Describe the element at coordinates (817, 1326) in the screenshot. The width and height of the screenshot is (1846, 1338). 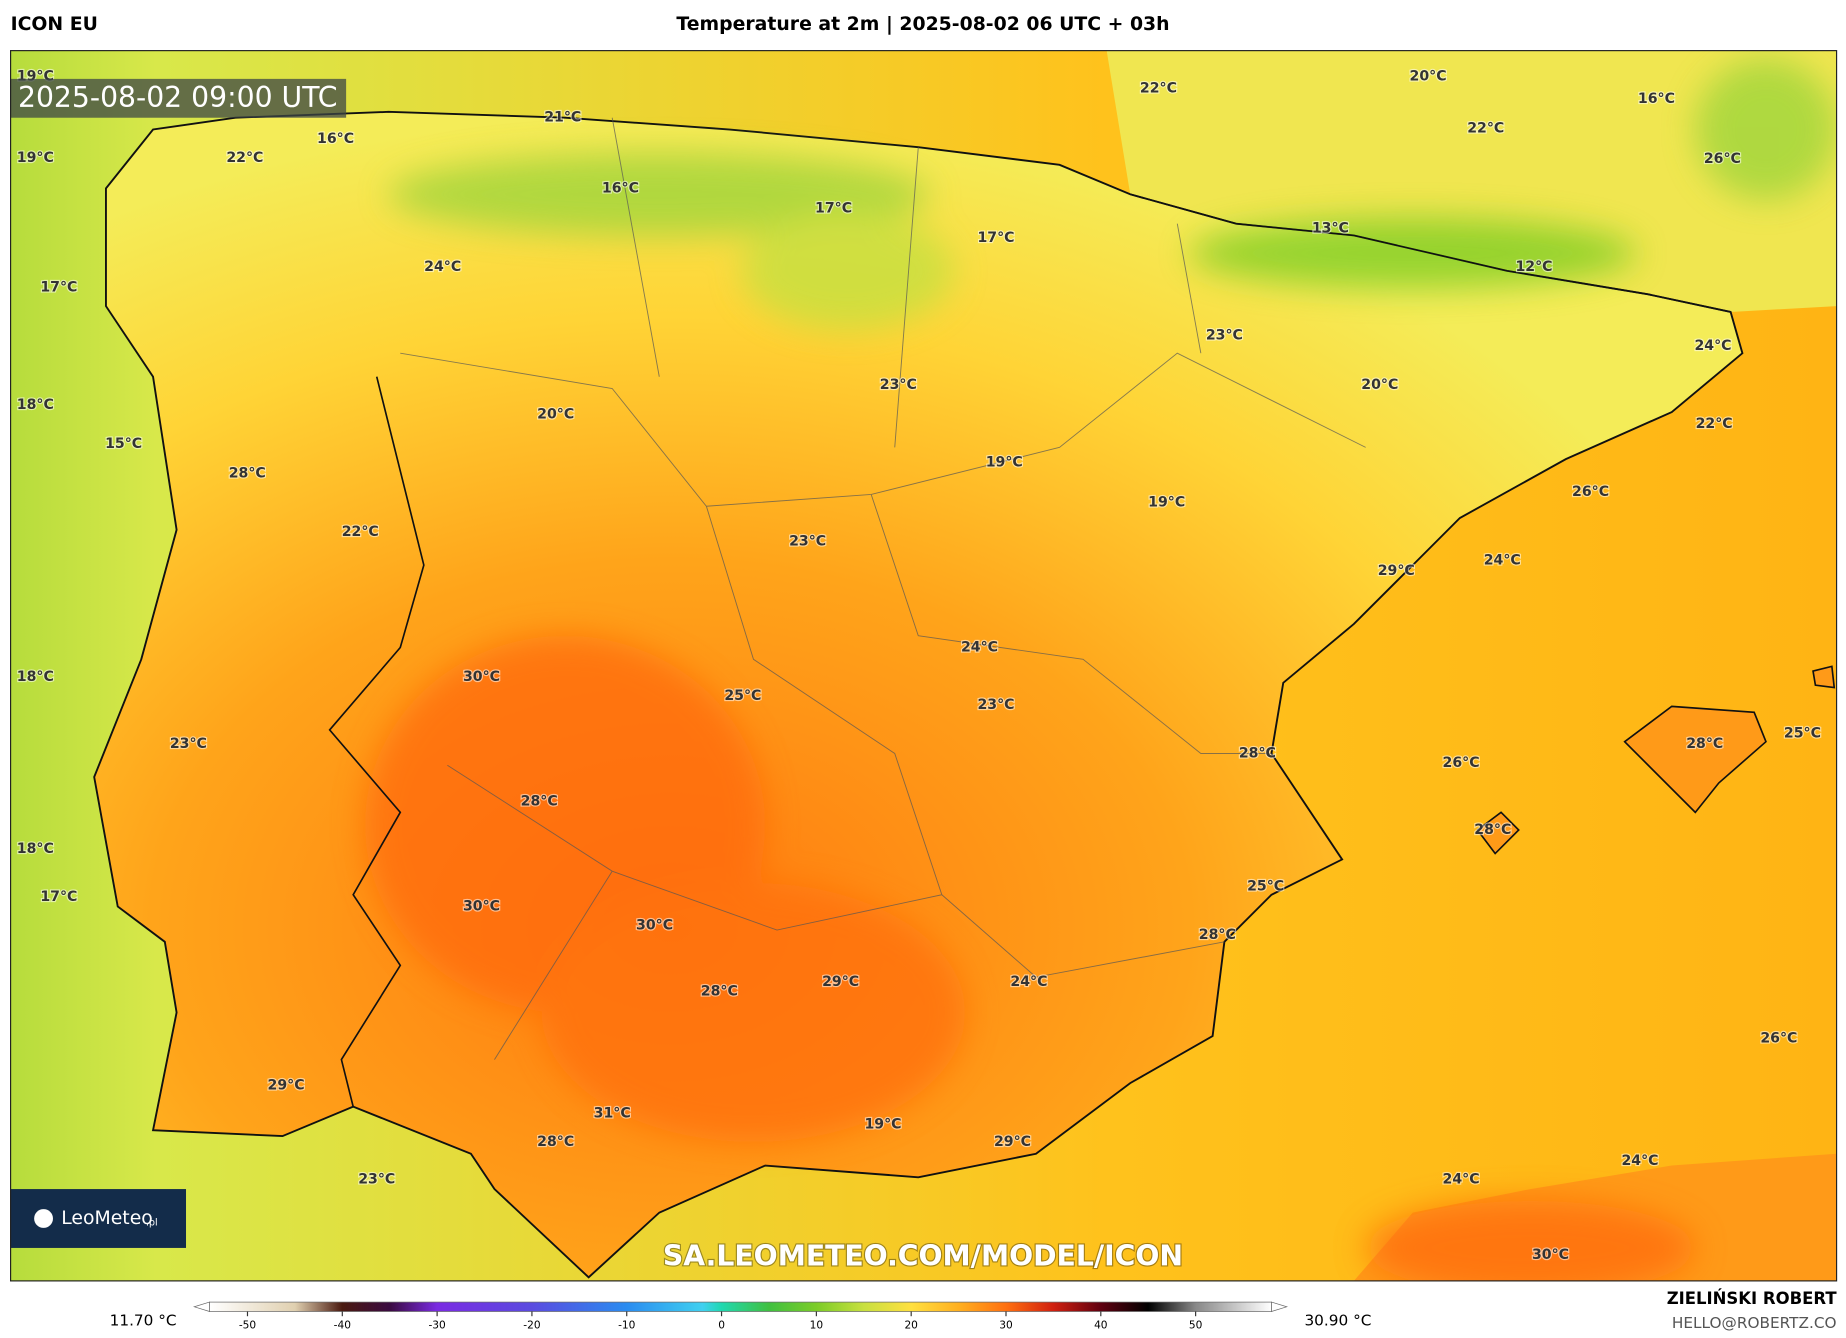
I see `colorbar-tick-label: 10` at that location.